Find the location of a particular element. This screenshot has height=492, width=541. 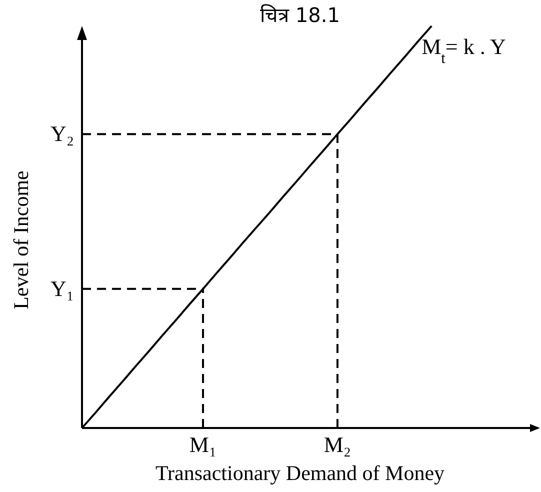

x-axis-title: Transactionary Demand of Money is located at coordinates (300, 473).